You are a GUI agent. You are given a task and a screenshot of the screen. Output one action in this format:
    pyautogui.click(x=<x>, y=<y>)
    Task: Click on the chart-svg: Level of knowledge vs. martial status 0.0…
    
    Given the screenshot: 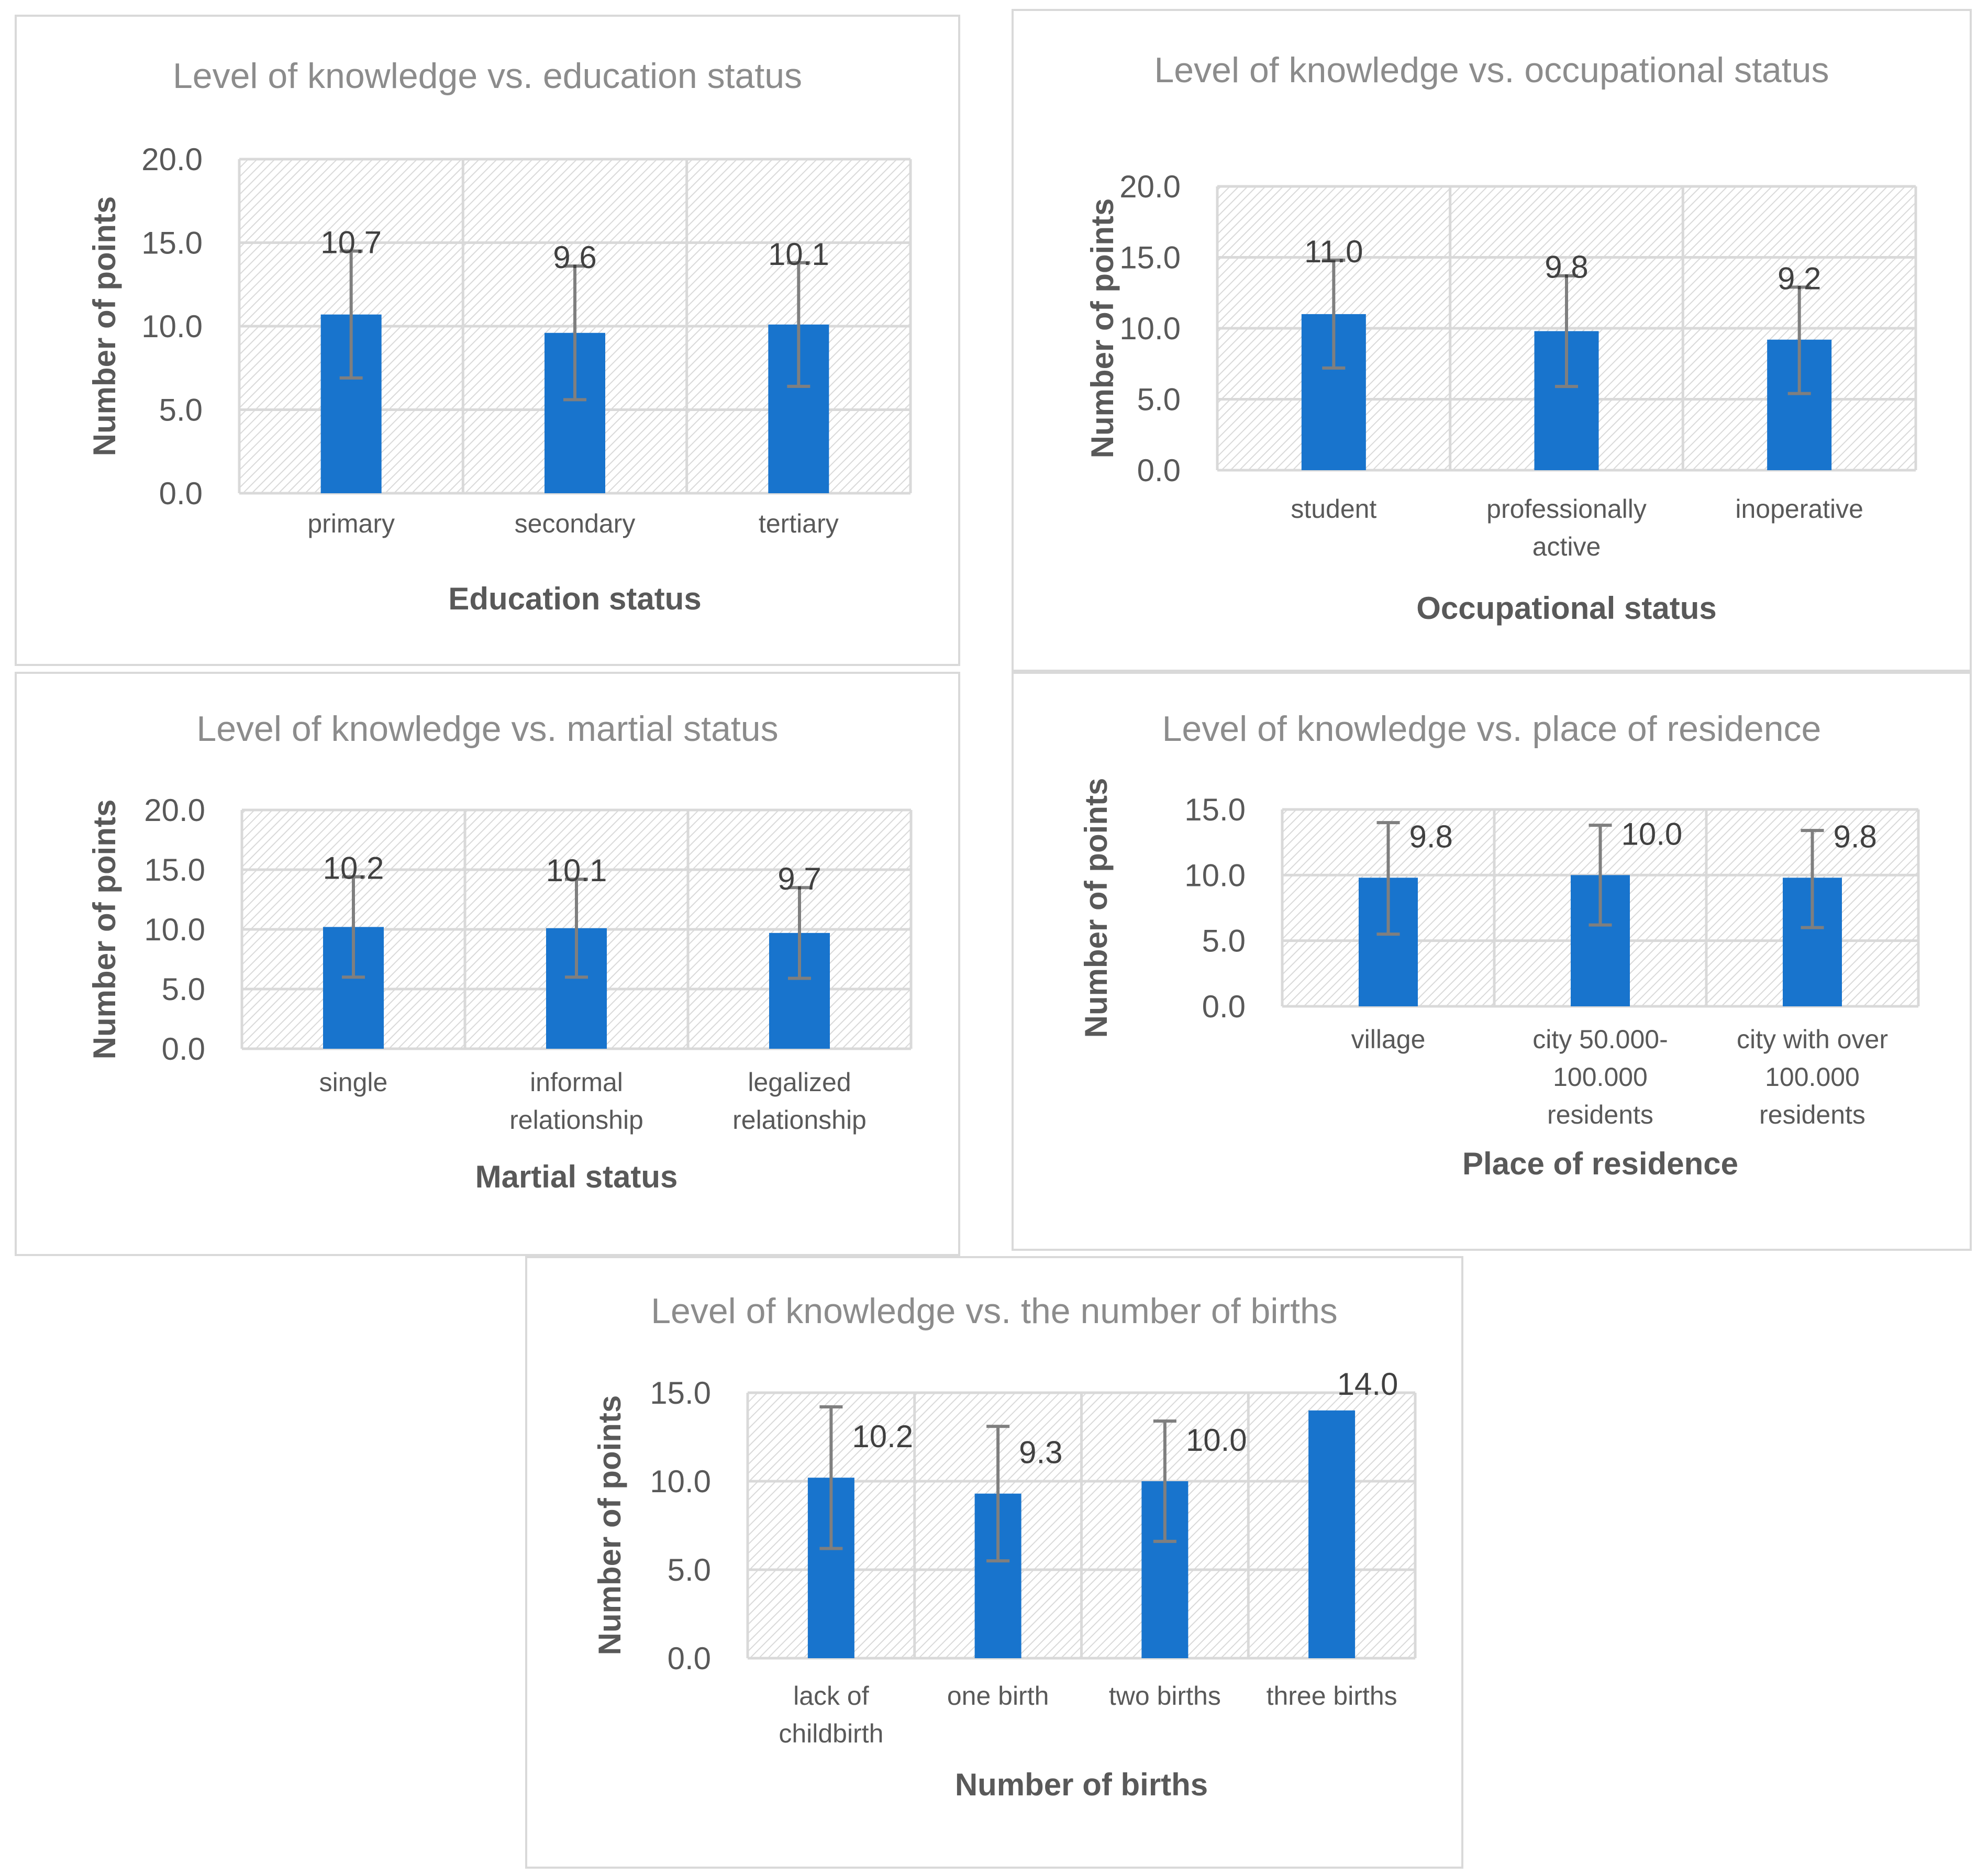 What is the action you would take?
    pyautogui.click(x=500, y=951)
    